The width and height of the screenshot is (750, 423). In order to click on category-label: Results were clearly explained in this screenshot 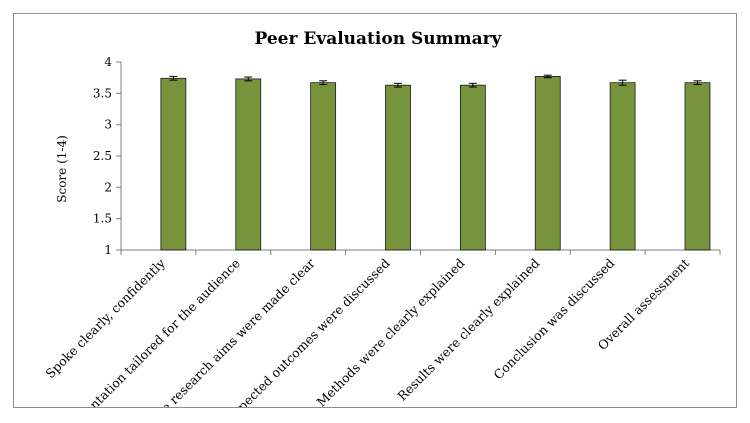, I will do `click(468, 330)`.